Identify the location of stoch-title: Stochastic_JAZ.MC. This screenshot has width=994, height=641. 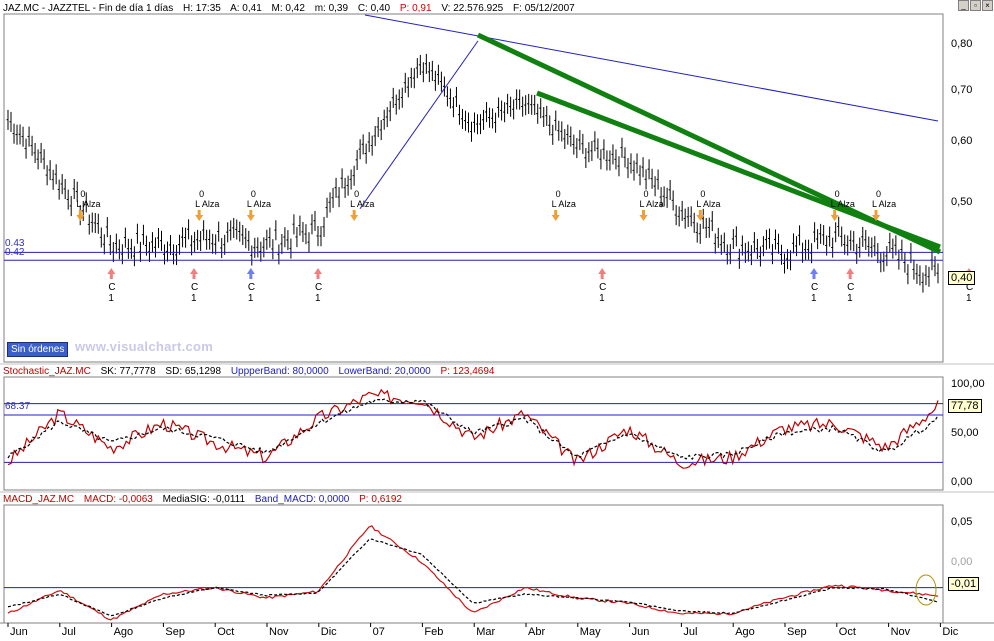
(47, 371).